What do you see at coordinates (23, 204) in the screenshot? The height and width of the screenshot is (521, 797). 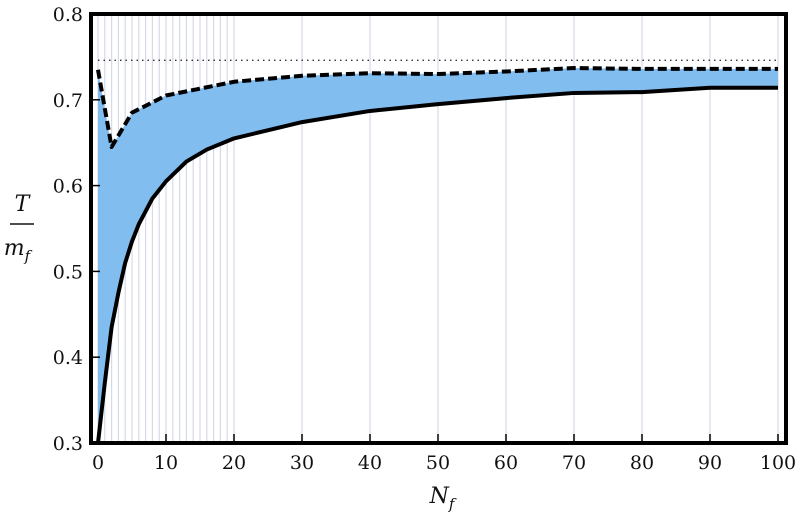 I see `y-axis-label-numerator: T` at bounding box center [23, 204].